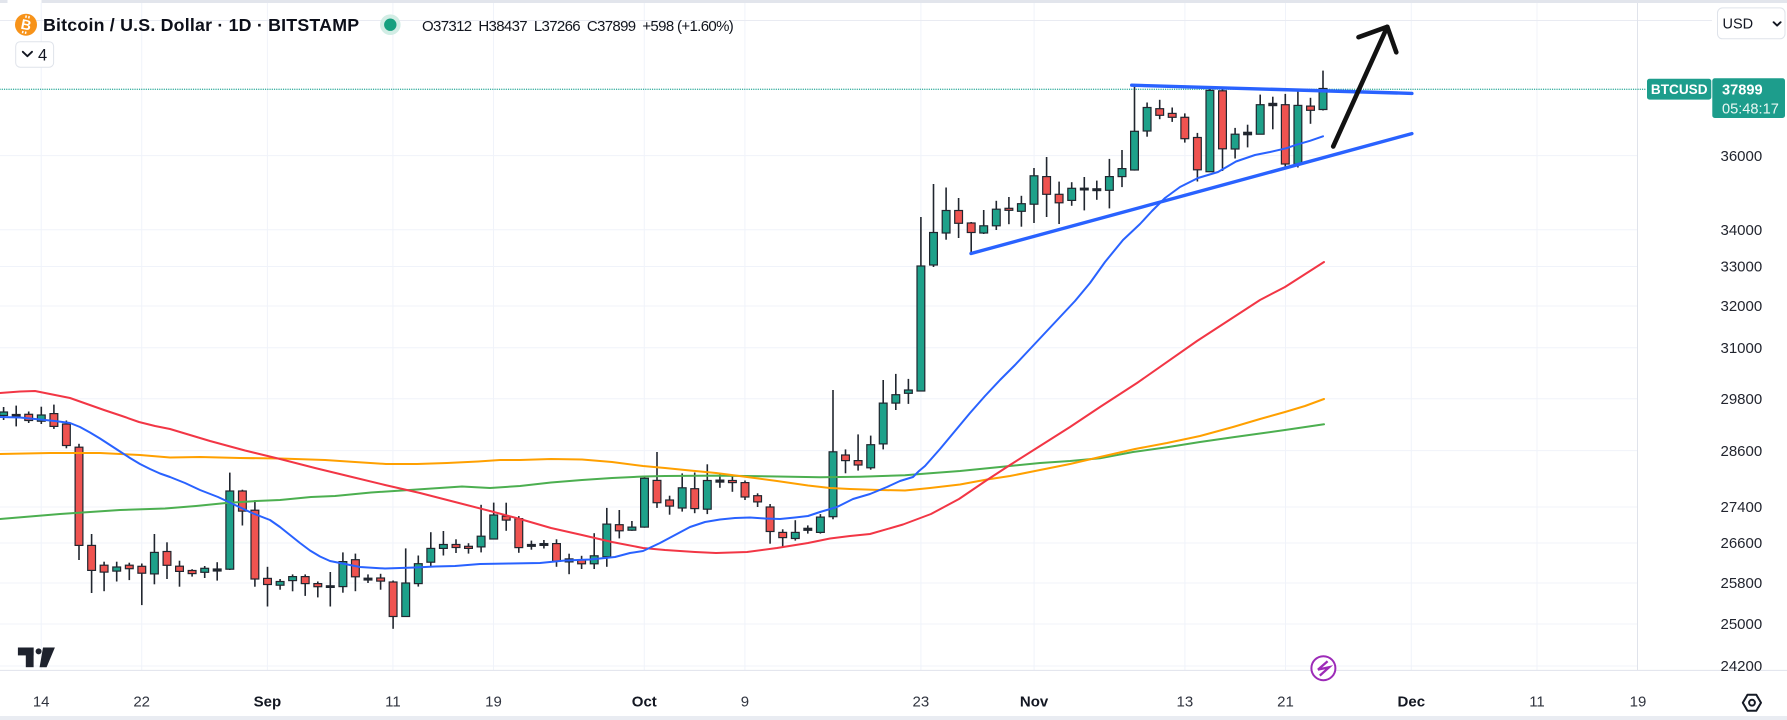 This screenshot has height=720, width=1787. Describe the element at coordinates (1750, 110) in the screenshot. I see `svg-text: 05:48:17` at that location.